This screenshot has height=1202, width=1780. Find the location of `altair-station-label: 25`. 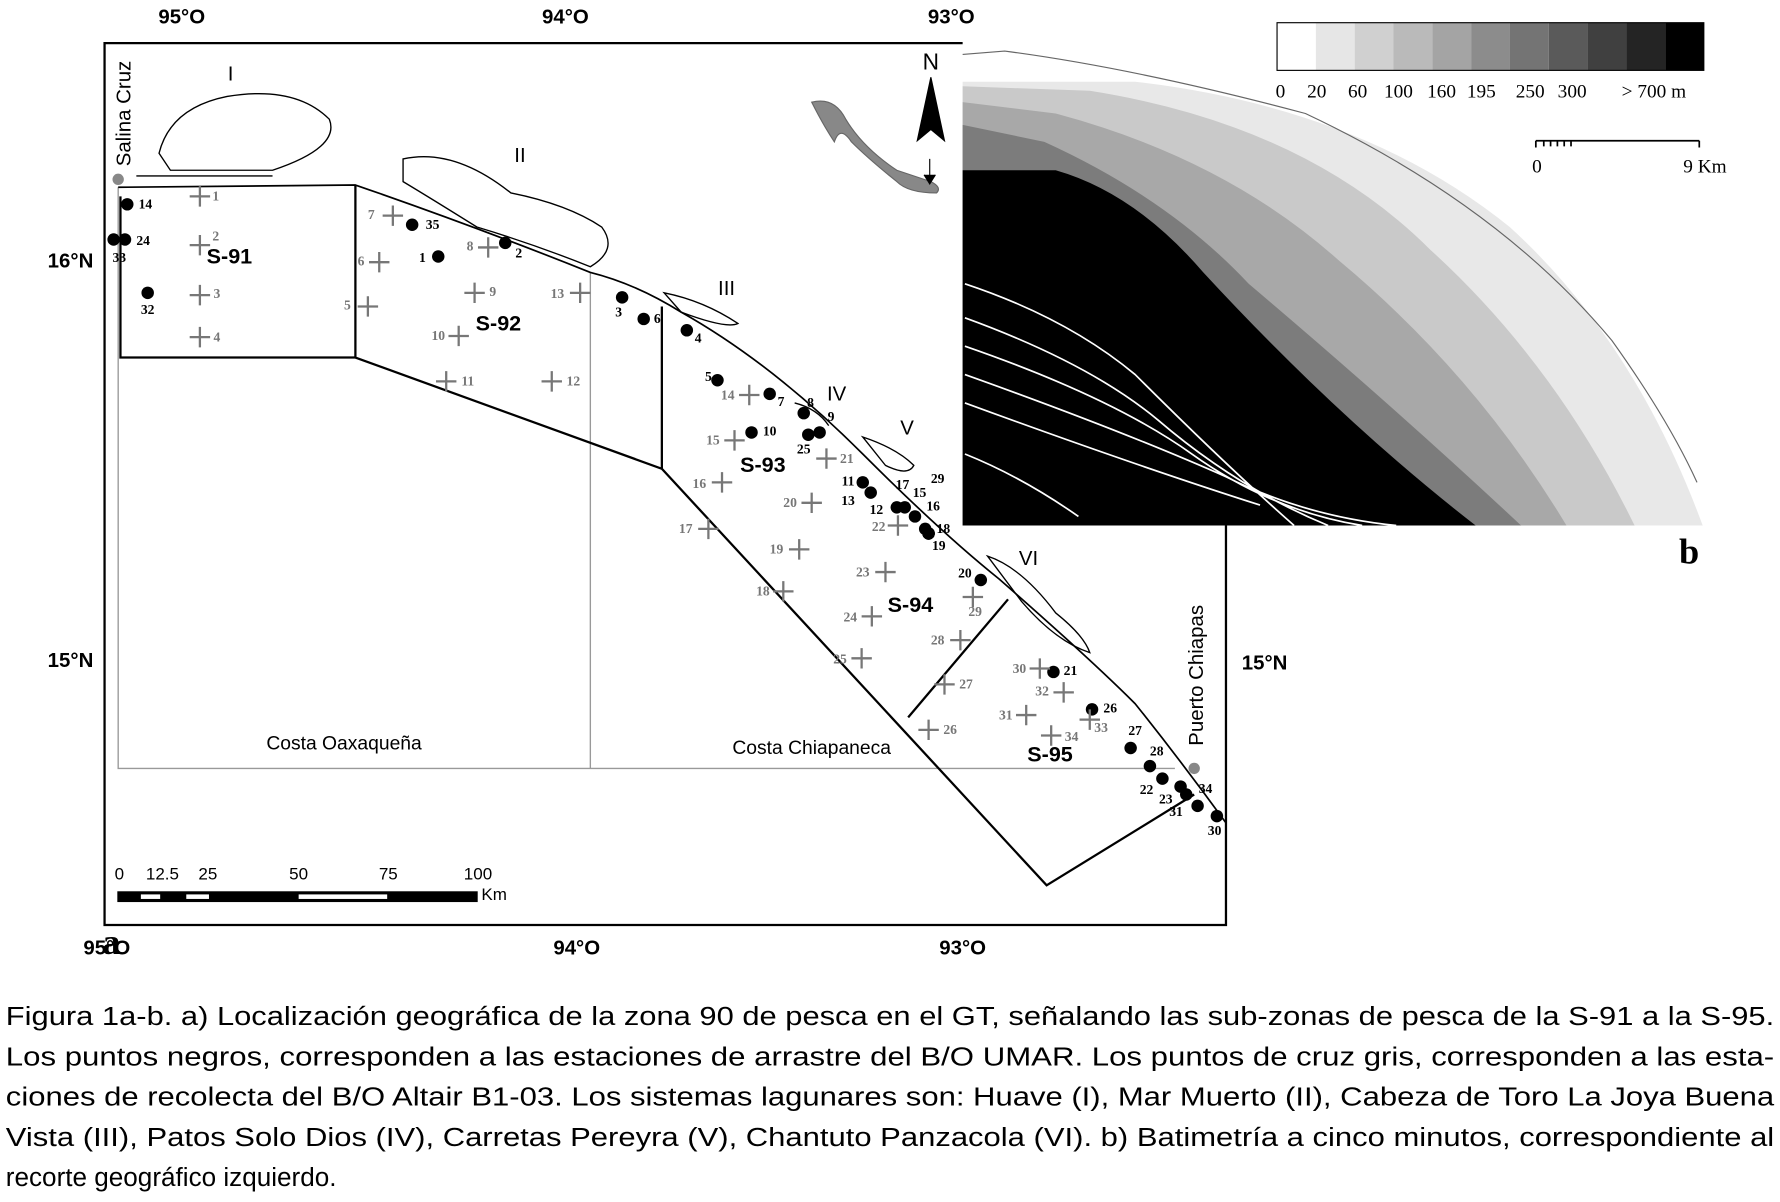

altair-station-label: 25 is located at coordinates (840, 659).